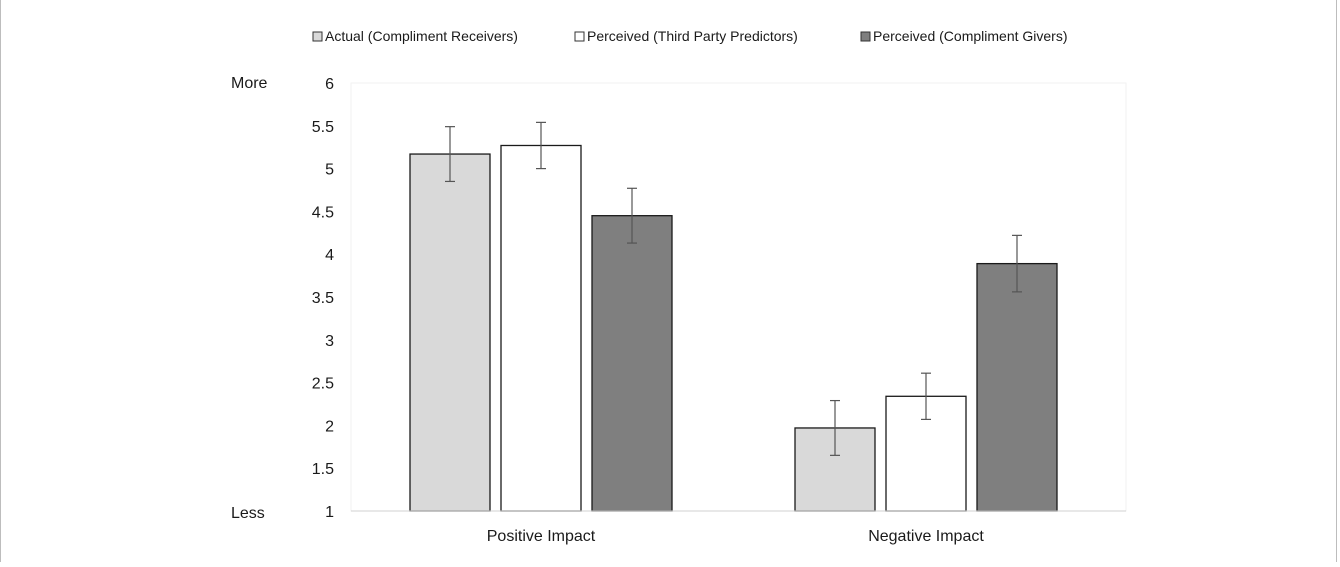  What do you see at coordinates (323, 212) in the screenshot?
I see `y-tick-label: 4.5` at bounding box center [323, 212].